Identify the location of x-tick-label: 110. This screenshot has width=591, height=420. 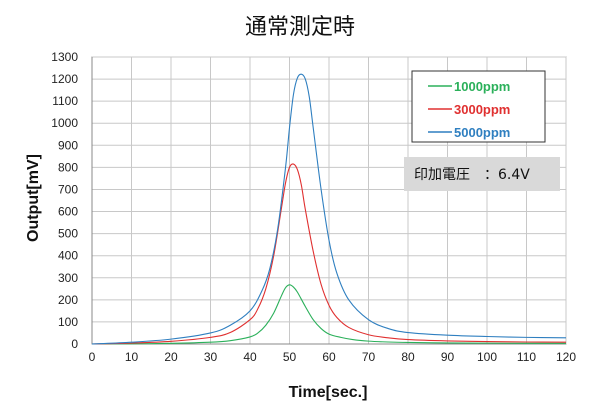
(526, 357).